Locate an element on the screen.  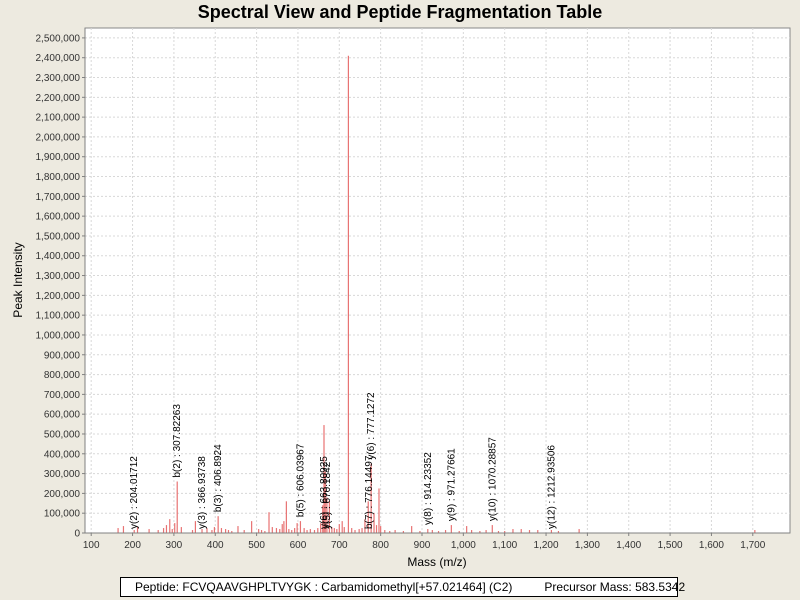
y-tick-label: 200,000 is located at coordinates (62, 494).